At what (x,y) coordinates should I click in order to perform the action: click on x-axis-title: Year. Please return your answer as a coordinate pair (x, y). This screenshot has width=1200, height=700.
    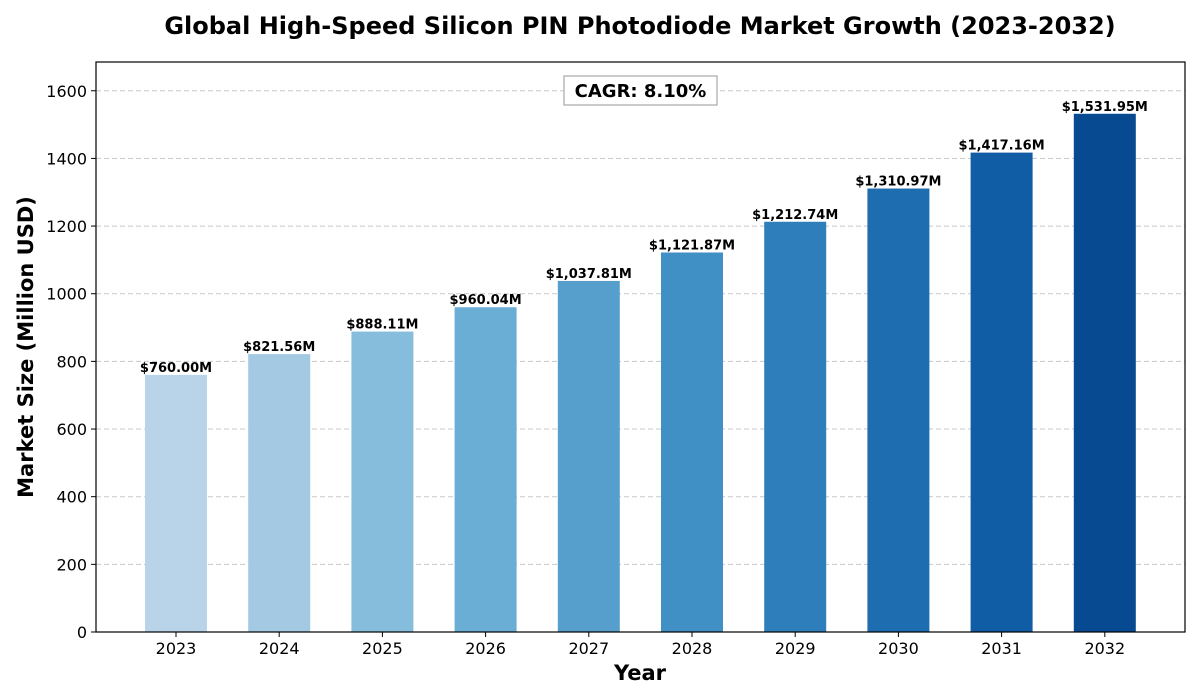
    Looking at the image, I should click on (640, 673).